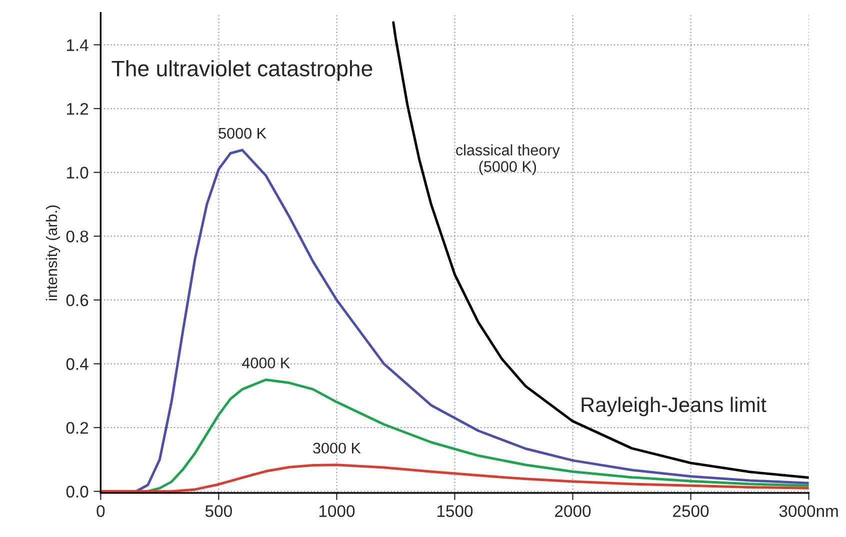 The height and width of the screenshot is (537, 846). What do you see at coordinates (77, 108) in the screenshot?
I see `y-tick-label: 1.2` at bounding box center [77, 108].